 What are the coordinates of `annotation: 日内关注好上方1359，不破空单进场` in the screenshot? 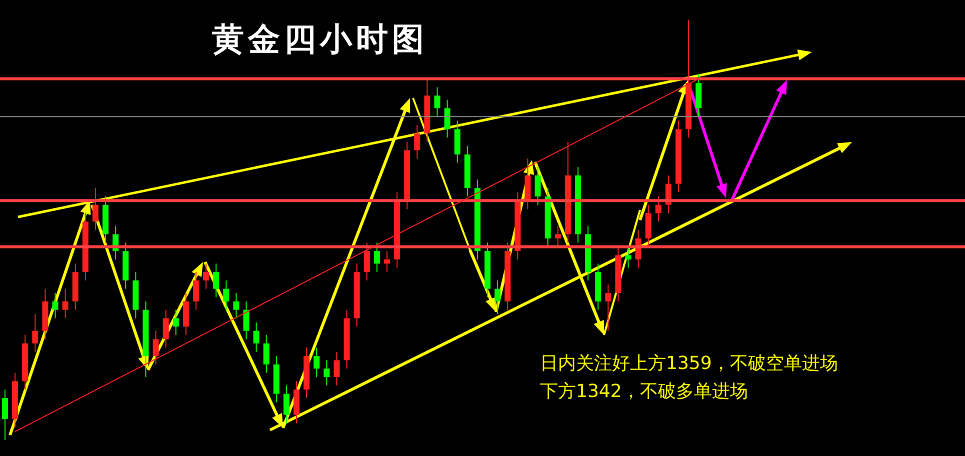 It's located at (689, 364).